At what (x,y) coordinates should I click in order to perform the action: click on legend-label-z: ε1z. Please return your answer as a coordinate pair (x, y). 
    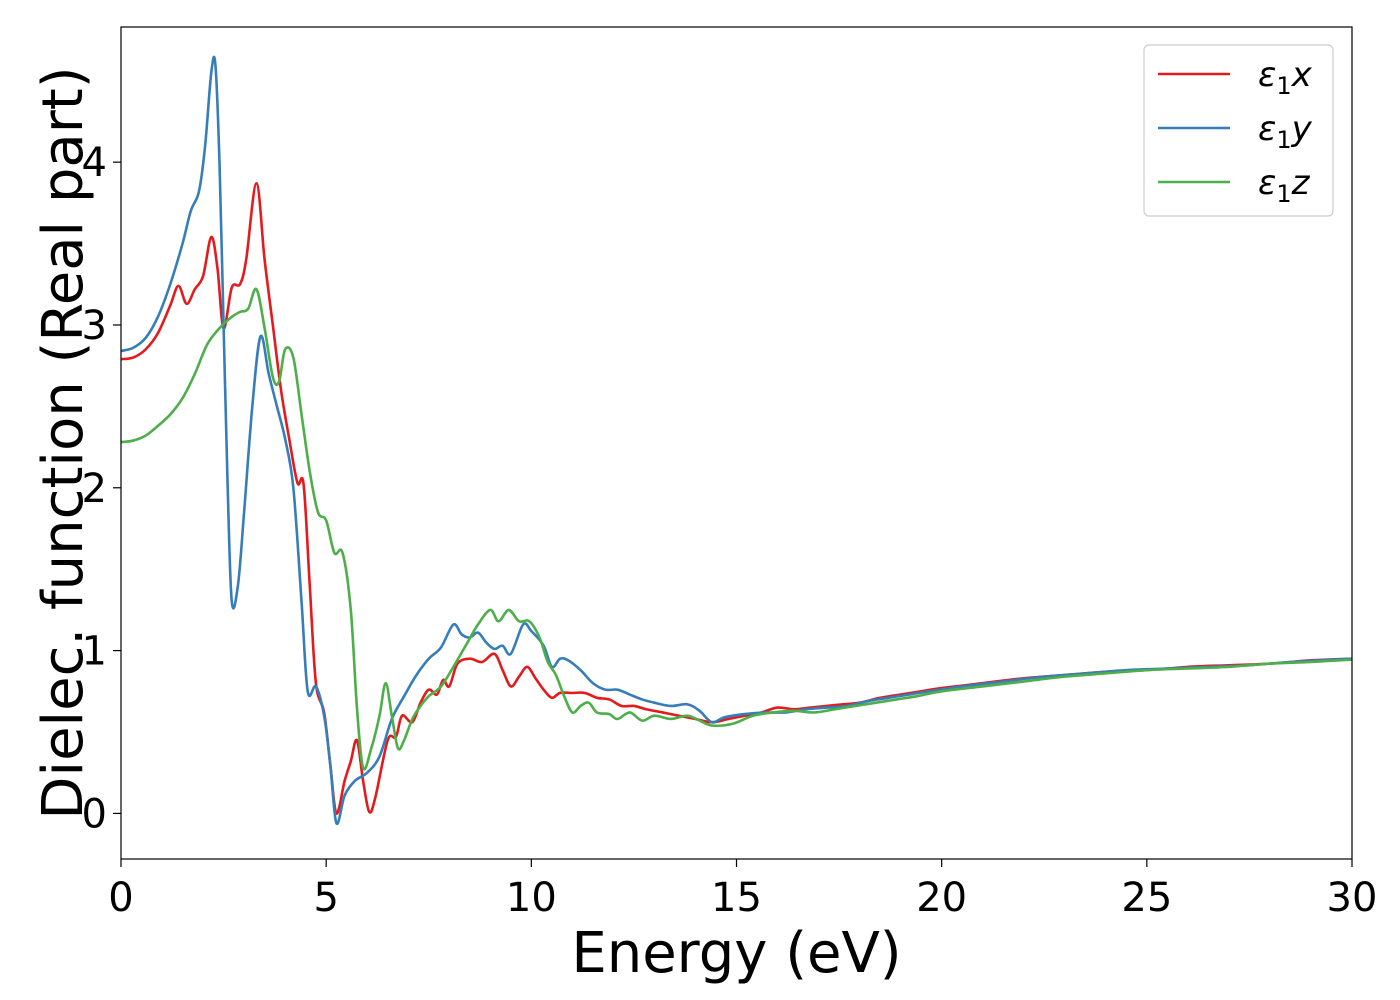
    Looking at the image, I should click on (1284, 185).